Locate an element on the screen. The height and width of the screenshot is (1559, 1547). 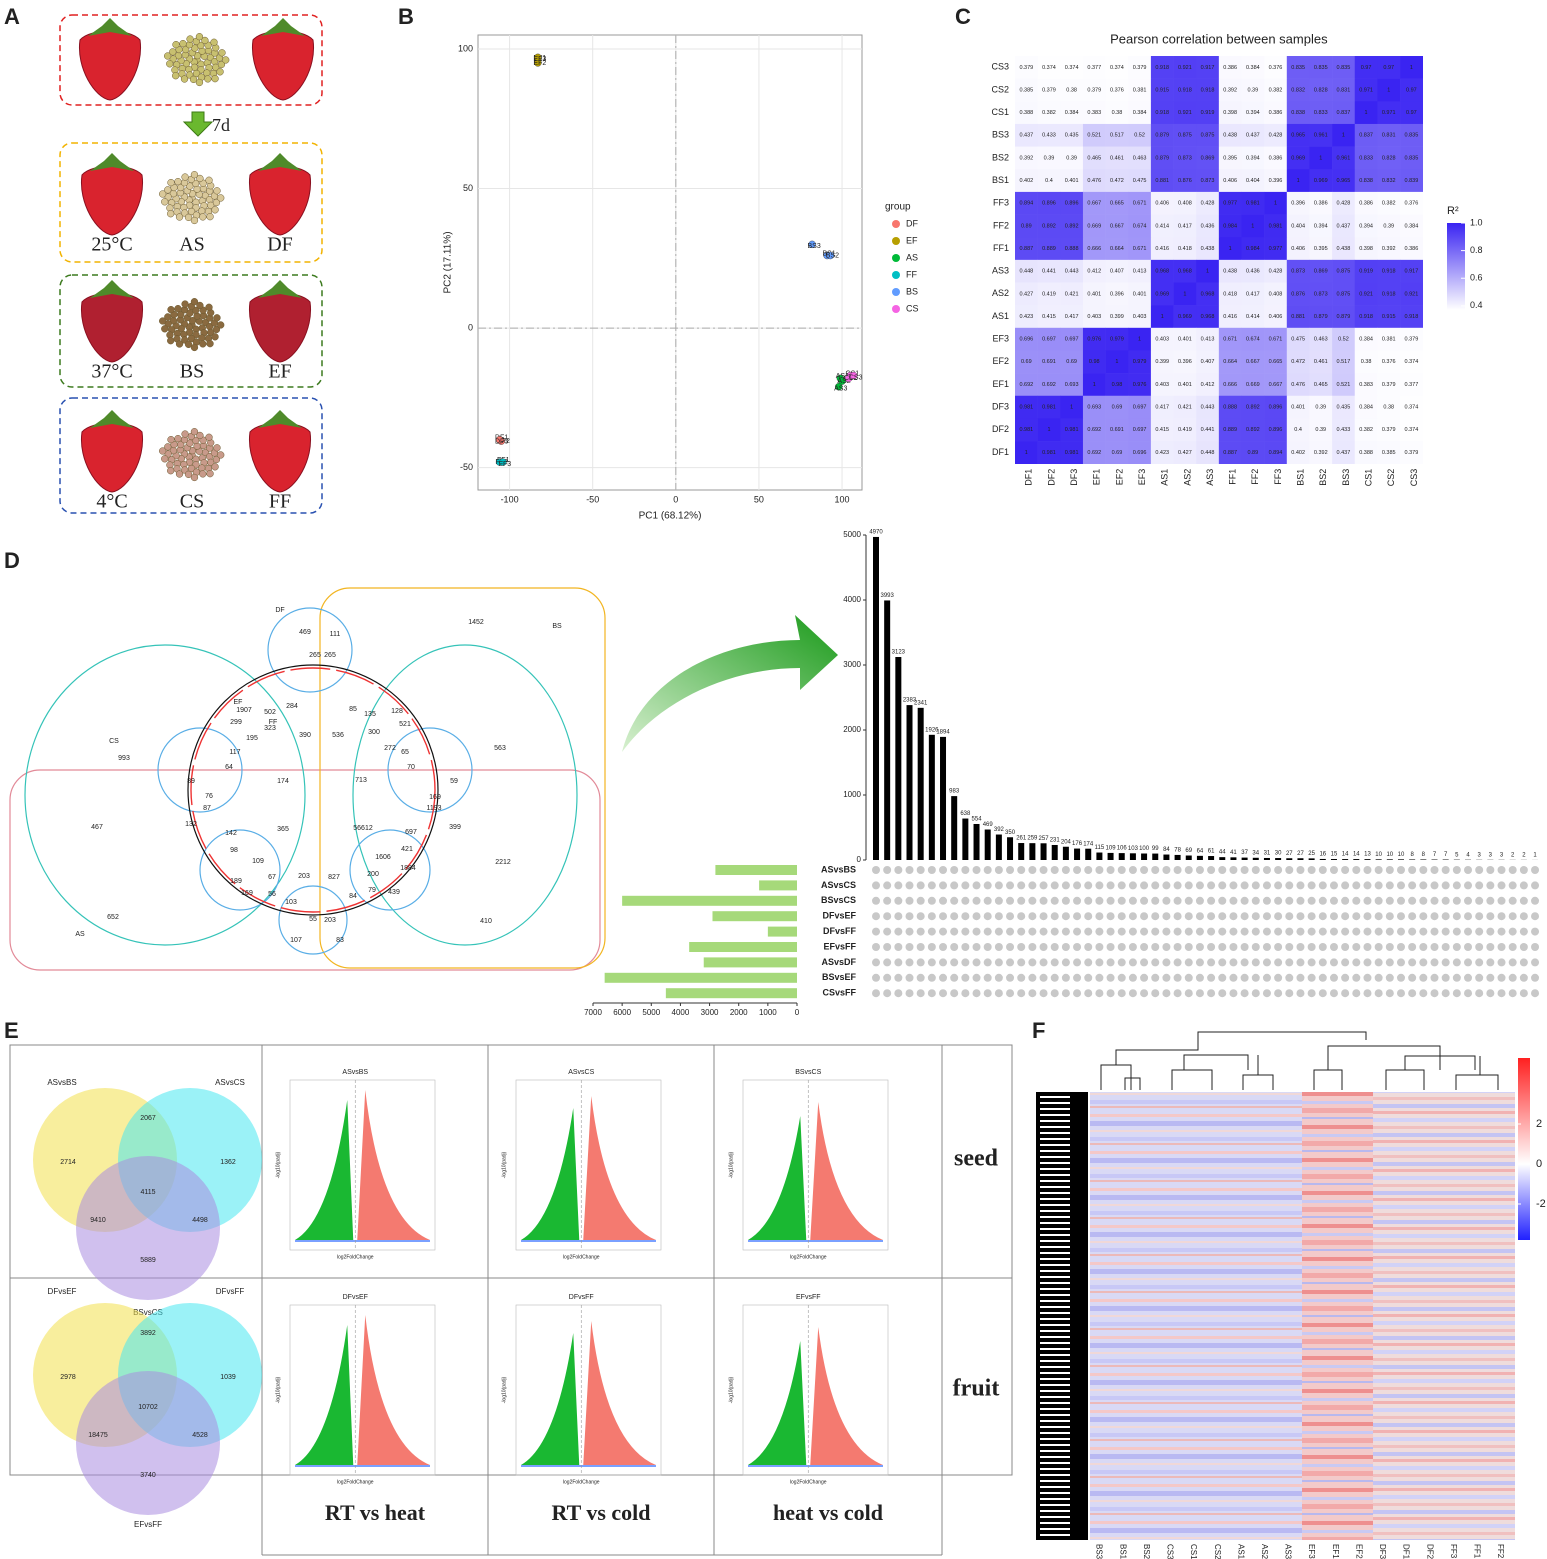
cell-label: 0.918 is located at coordinates (1411, 317).